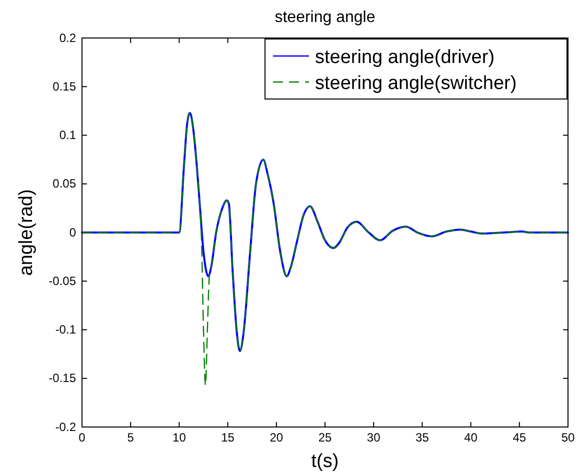  I want to click on y-tick-label: 0.2, so click(67, 37).